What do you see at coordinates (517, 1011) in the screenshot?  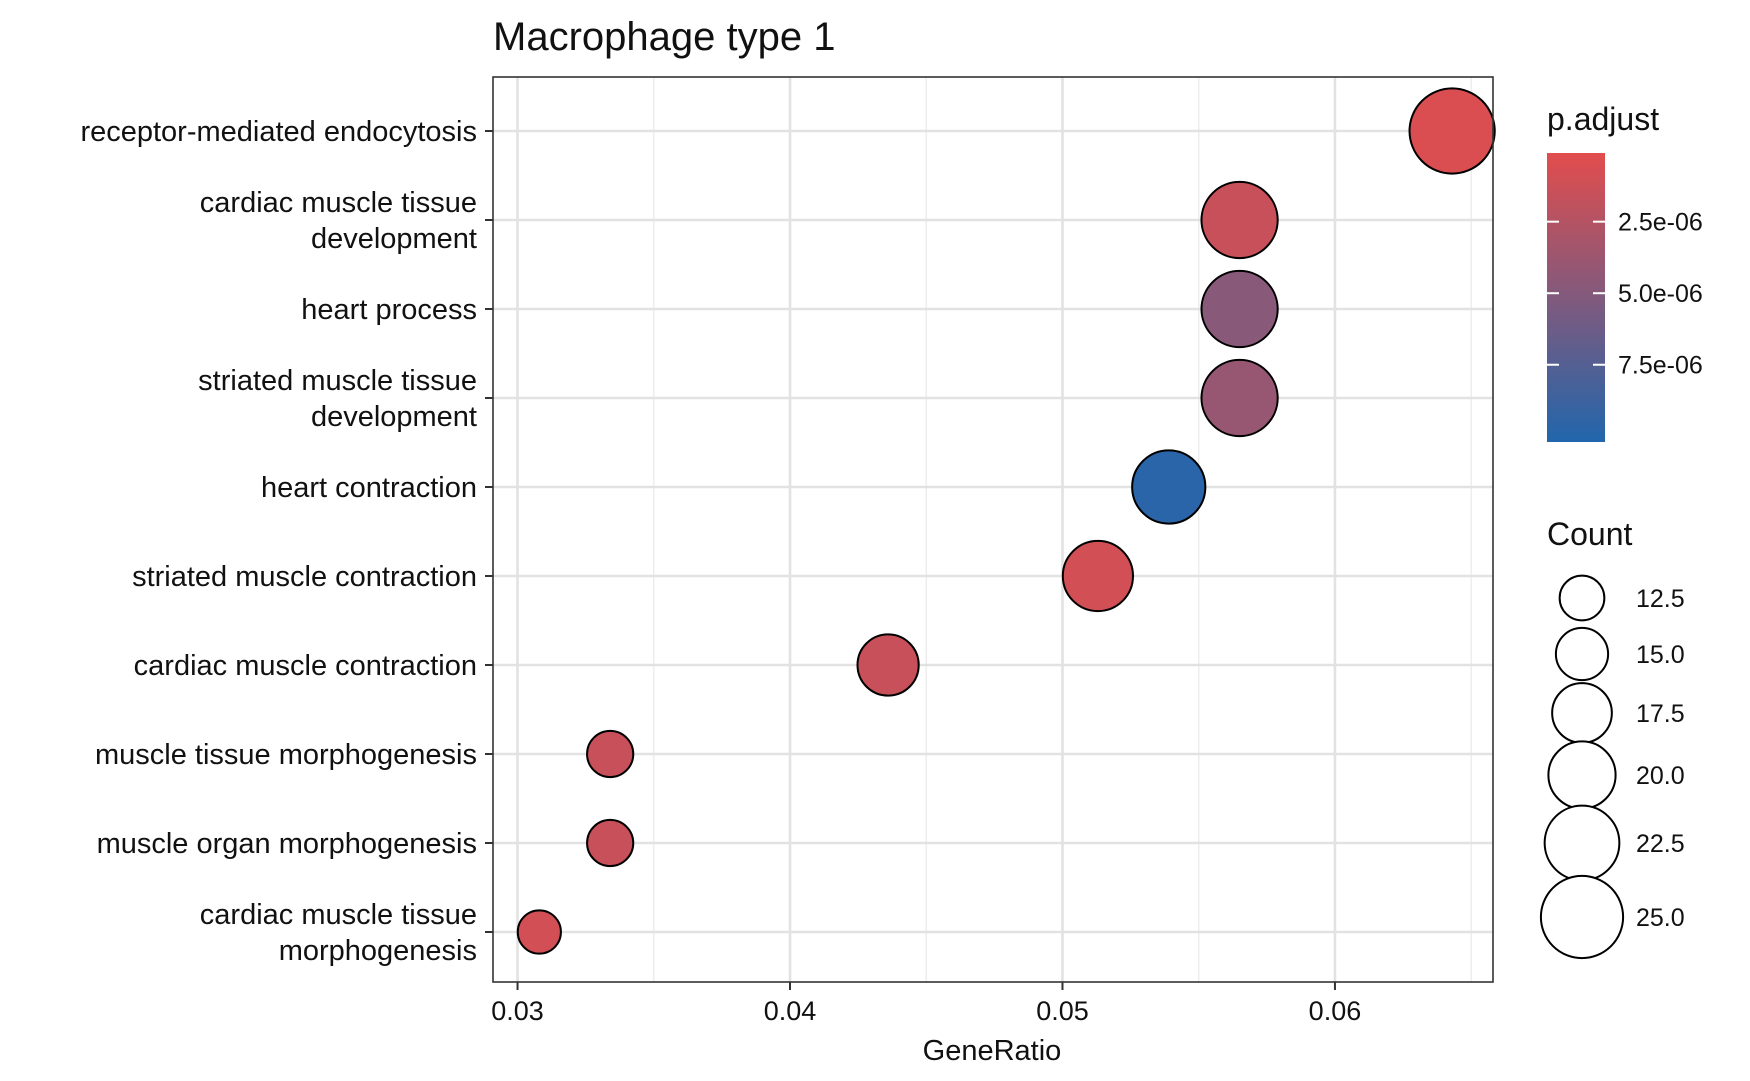 I see `x-tick-label: 0.03` at bounding box center [517, 1011].